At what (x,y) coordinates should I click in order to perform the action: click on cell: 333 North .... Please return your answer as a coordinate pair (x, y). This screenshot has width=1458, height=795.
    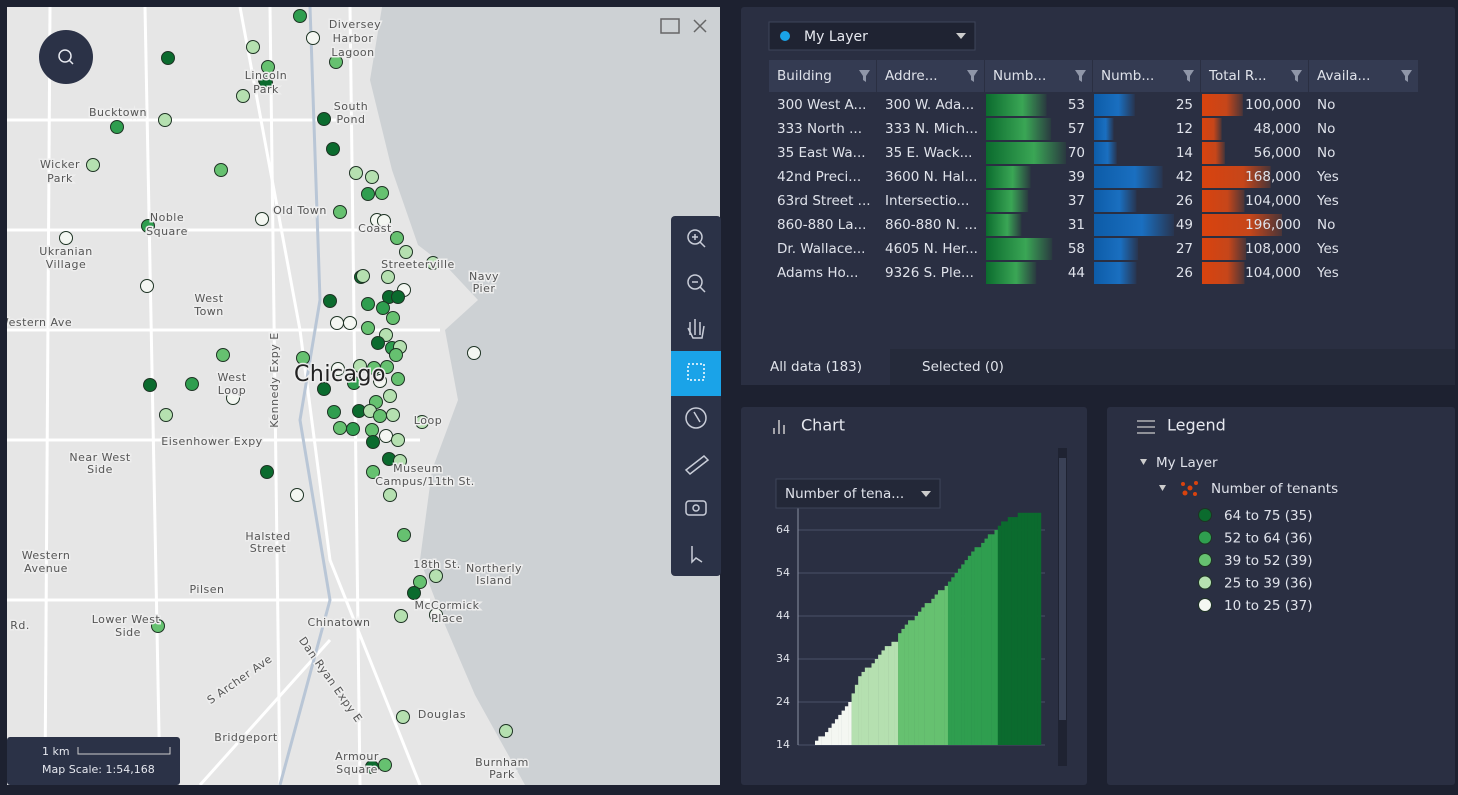
    Looking at the image, I should click on (819, 129).